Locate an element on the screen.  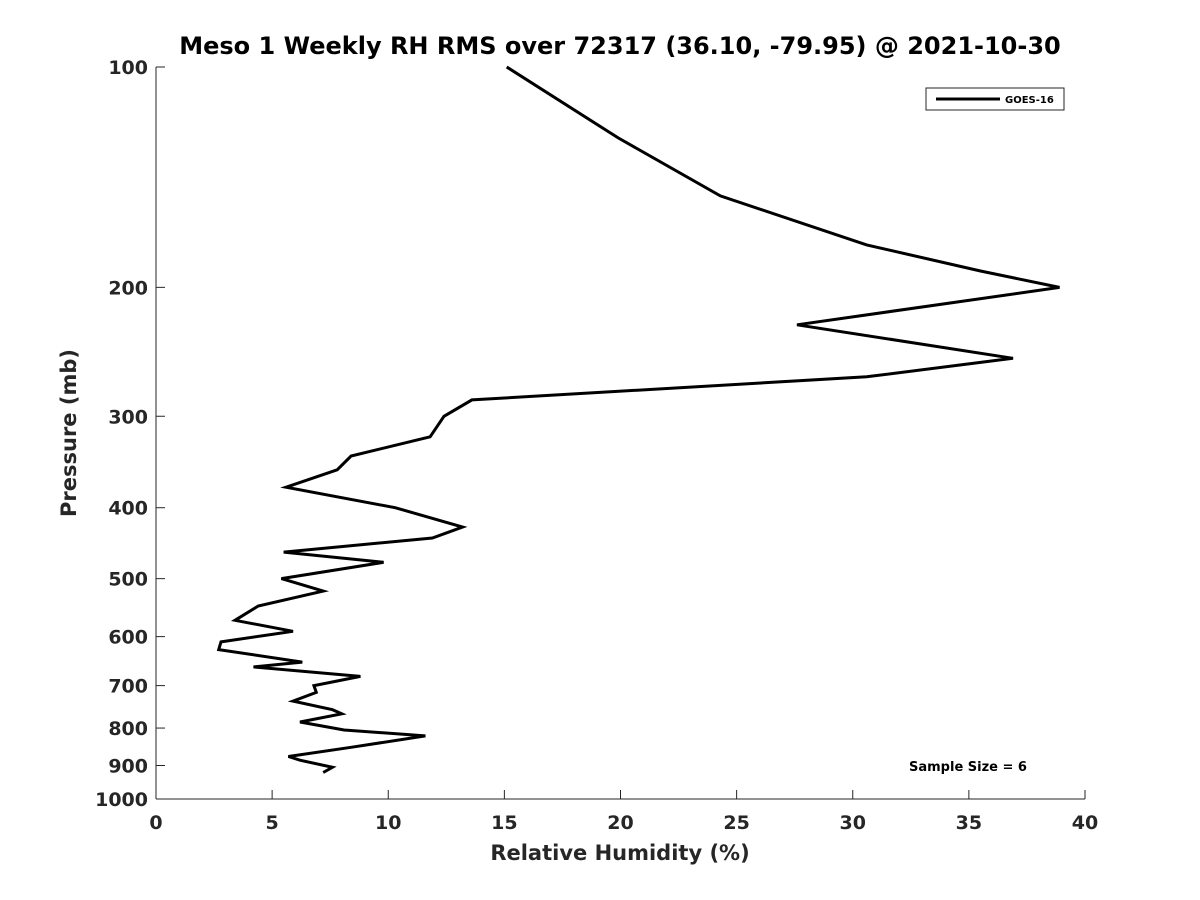
y-tick-label: 900 is located at coordinates (128, 767).